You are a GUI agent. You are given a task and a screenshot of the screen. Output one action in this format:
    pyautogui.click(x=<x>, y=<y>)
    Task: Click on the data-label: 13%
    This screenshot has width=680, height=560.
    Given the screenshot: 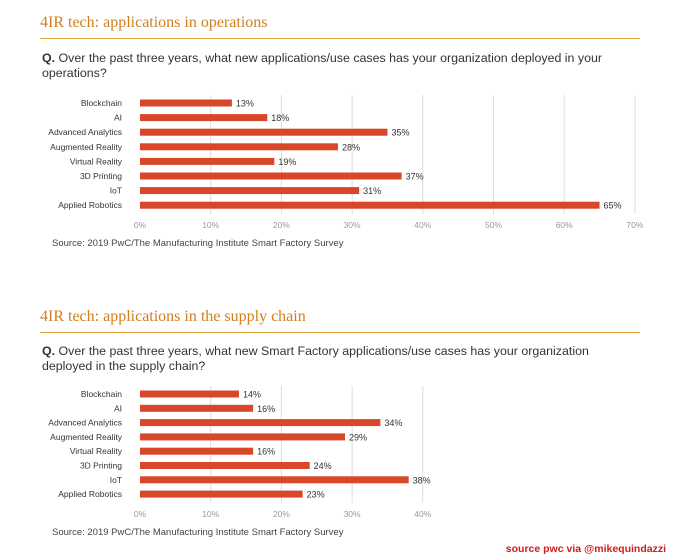 What is the action you would take?
    pyautogui.click(x=245, y=104)
    